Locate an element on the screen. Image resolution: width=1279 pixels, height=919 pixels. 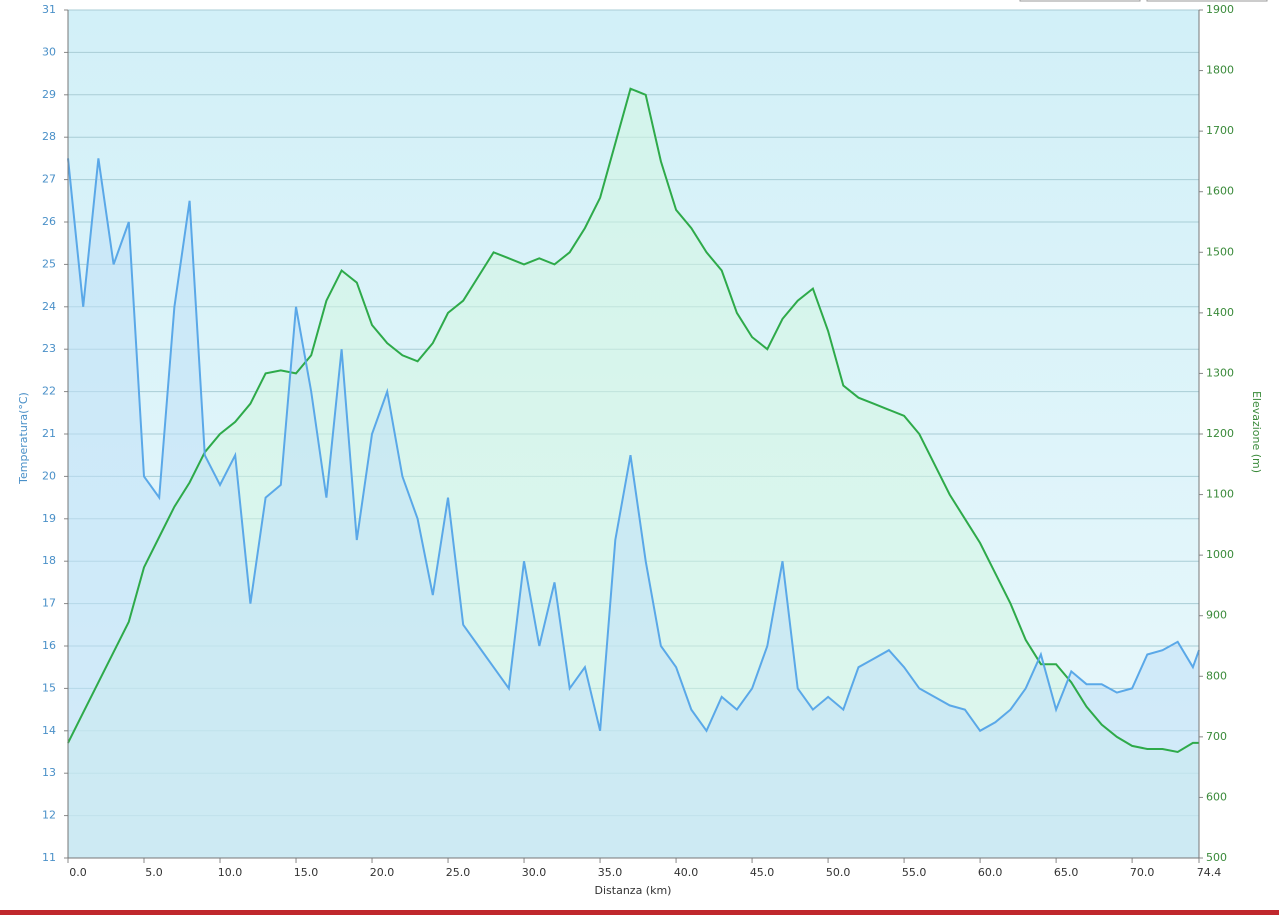
y-axis-title: Temperatura(°C) is located at coordinates (23, 438).